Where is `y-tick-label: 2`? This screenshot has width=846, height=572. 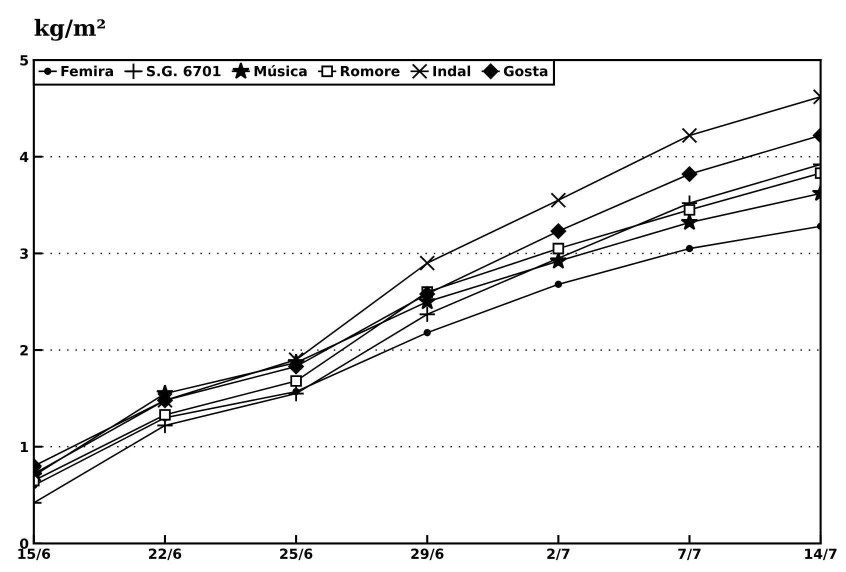 y-tick-label: 2 is located at coordinates (24, 350).